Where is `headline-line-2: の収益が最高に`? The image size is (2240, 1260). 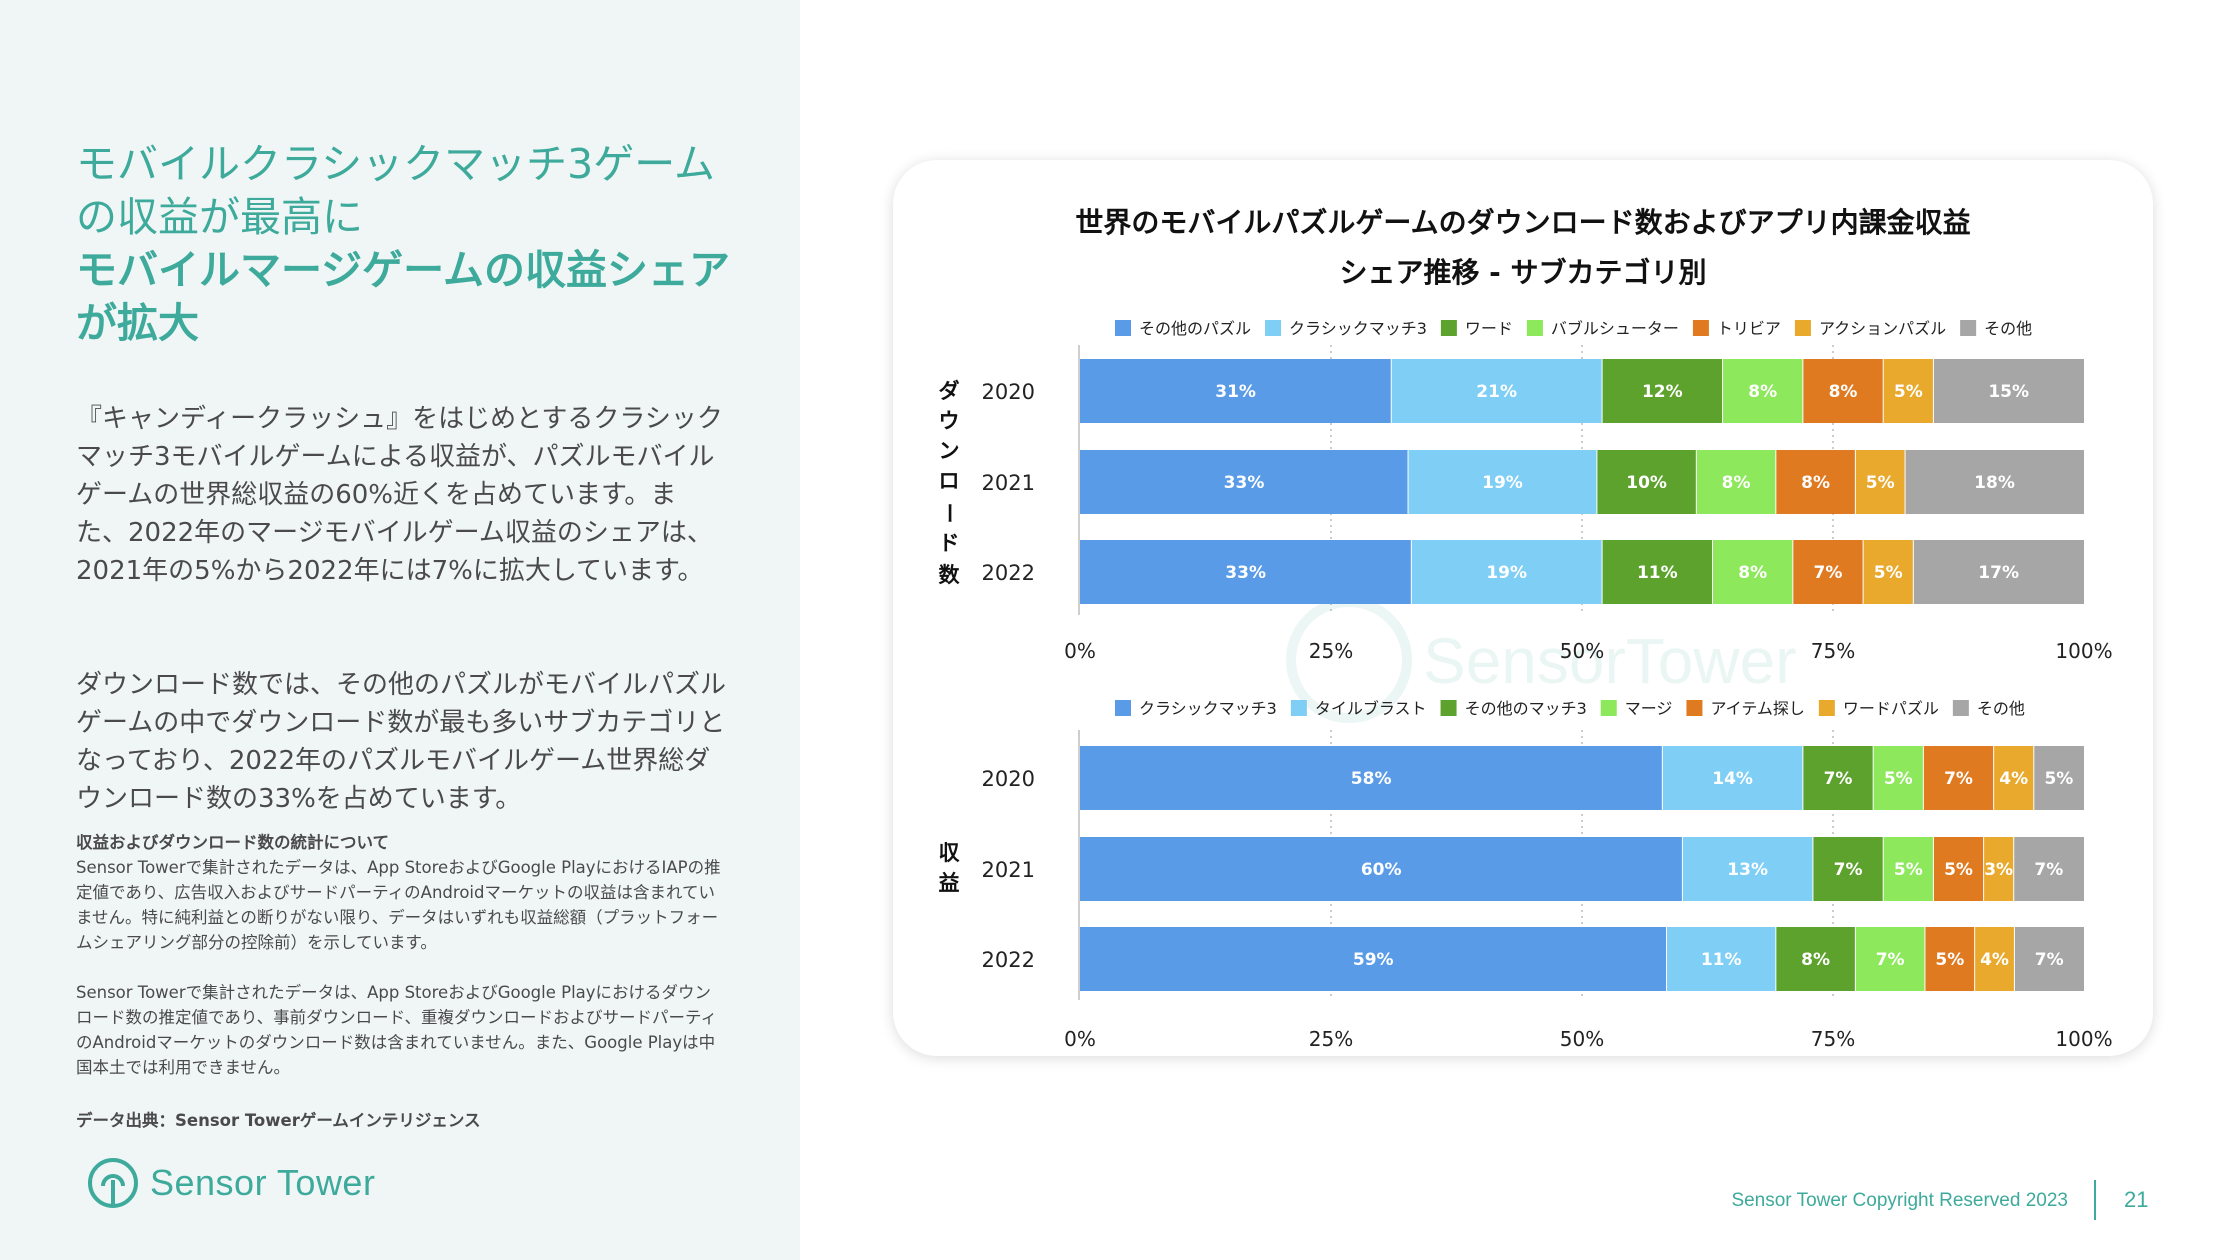
headline-line-2: の収益が最高に is located at coordinates (219, 217).